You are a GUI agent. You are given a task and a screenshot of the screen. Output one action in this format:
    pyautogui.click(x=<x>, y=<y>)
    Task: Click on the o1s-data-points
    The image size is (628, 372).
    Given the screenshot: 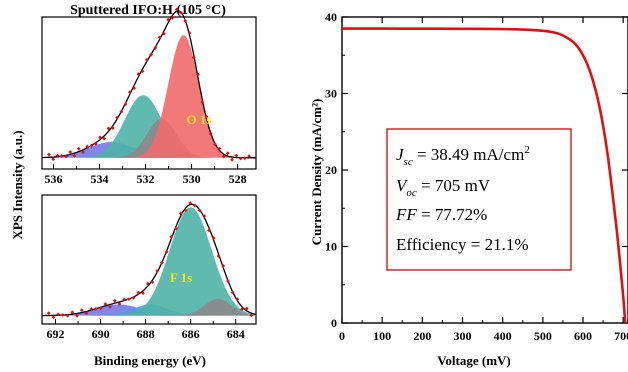 What is the action you would take?
    pyautogui.click(x=149, y=84)
    